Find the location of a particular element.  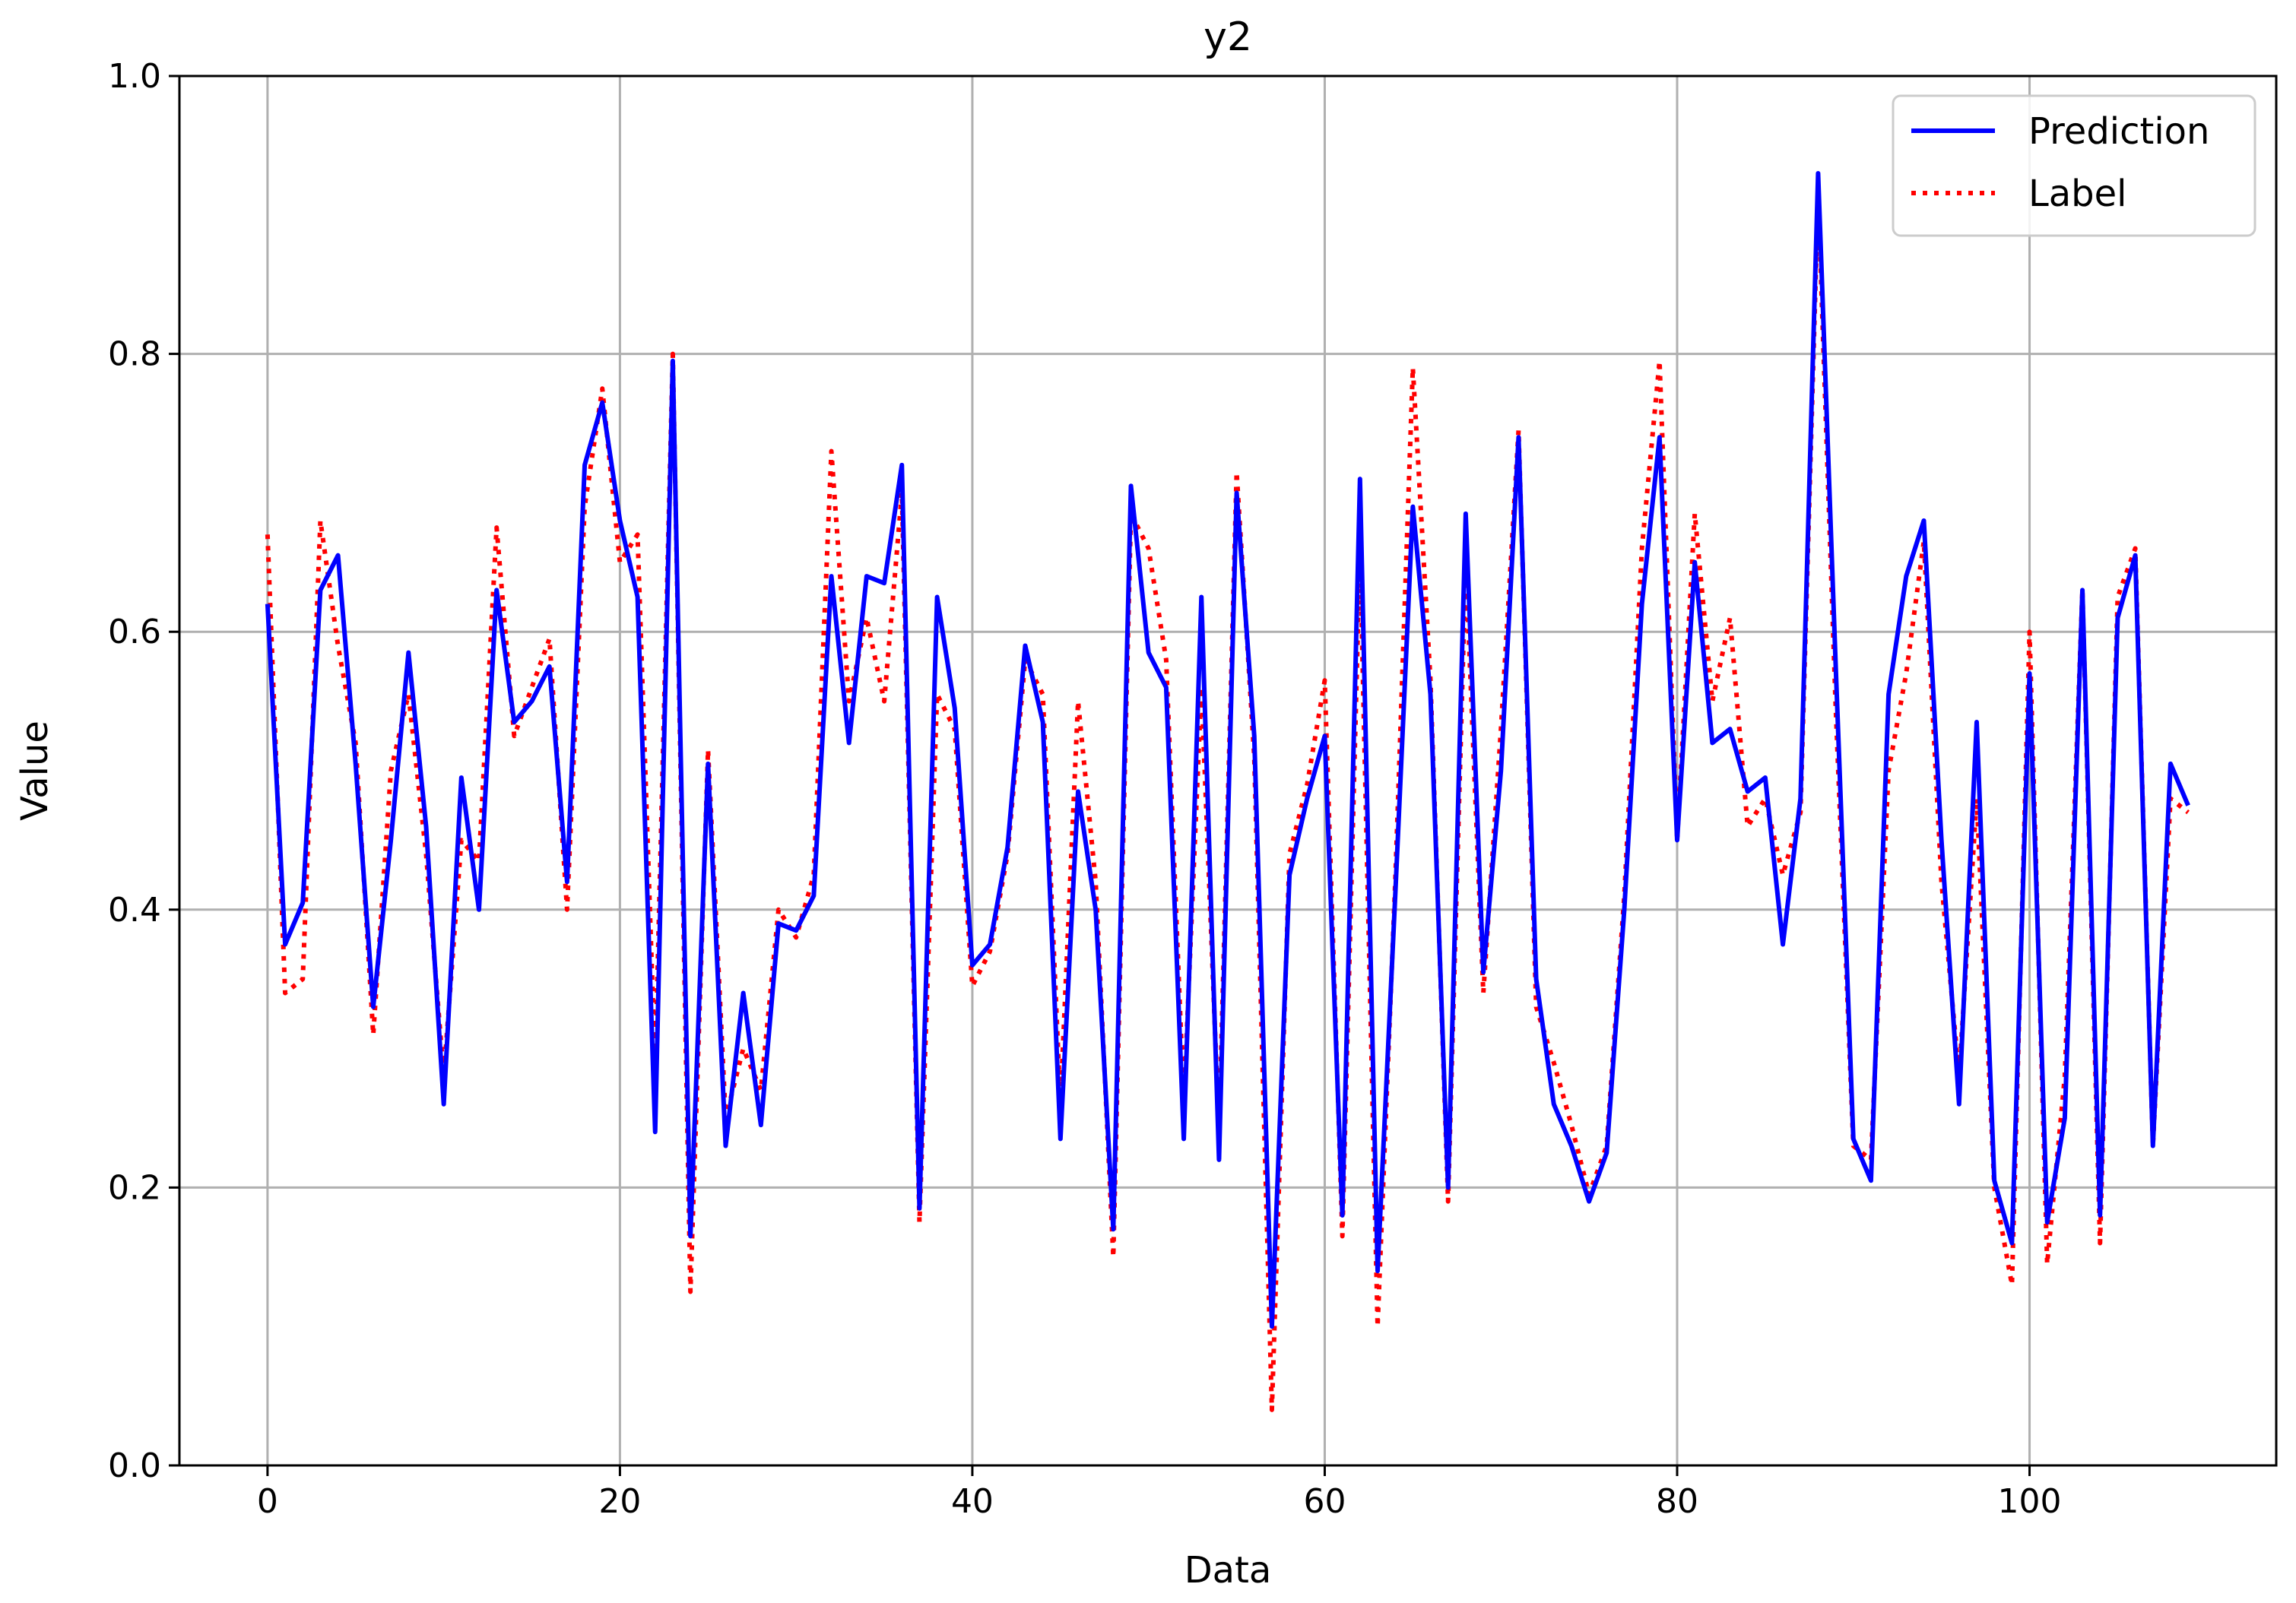

y-tick-label: 1.0 is located at coordinates (134, 76).